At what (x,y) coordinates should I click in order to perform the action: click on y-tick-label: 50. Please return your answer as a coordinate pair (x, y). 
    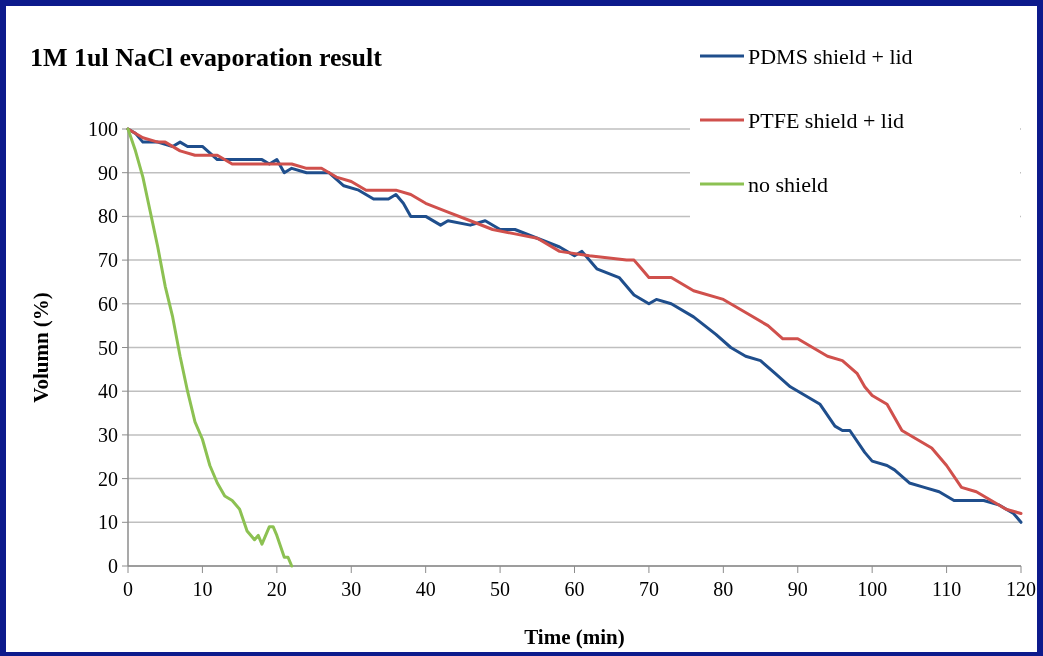
    Looking at the image, I should click on (108, 347).